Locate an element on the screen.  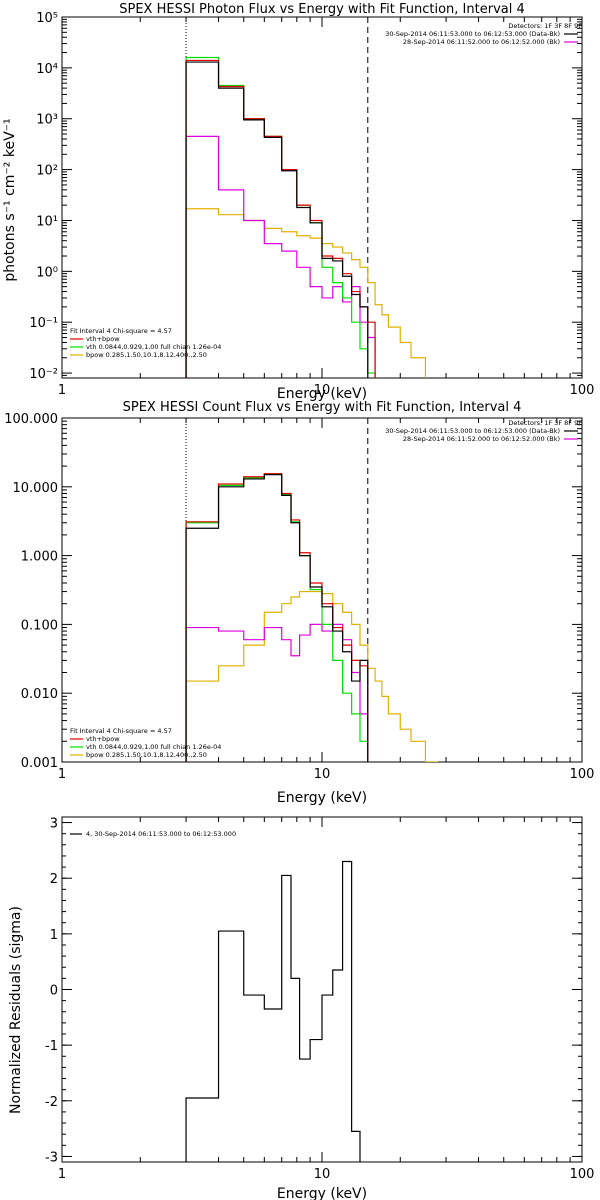
photon-ytick-label: 10⁻¹ is located at coordinates (43, 323).